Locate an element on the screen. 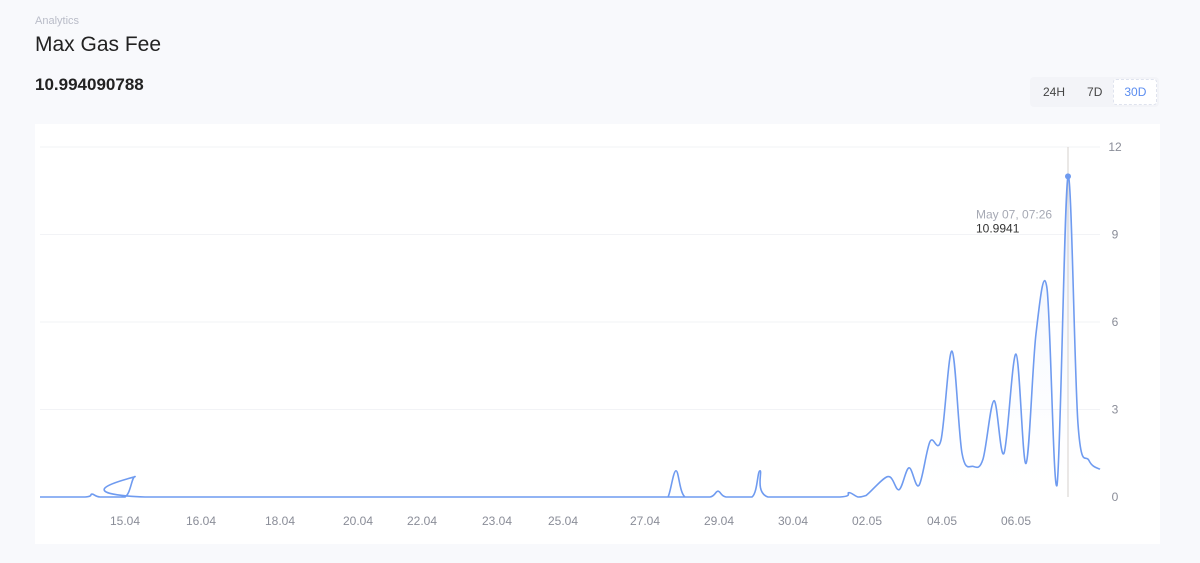  range-24h-button: 24H is located at coordinates (1054, 92).